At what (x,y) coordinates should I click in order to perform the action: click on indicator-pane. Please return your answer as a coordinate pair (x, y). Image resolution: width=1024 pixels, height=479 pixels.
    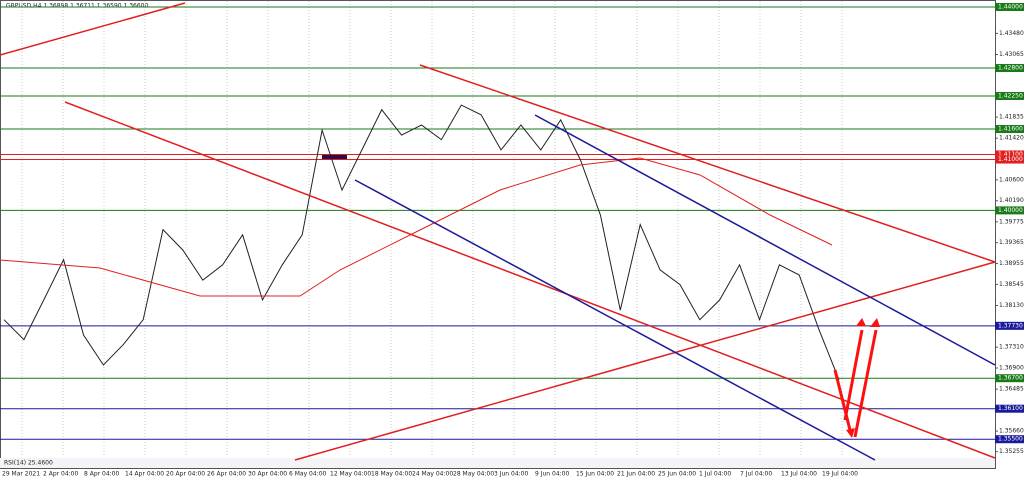
    Looking at the image, I should click on (497, 463).